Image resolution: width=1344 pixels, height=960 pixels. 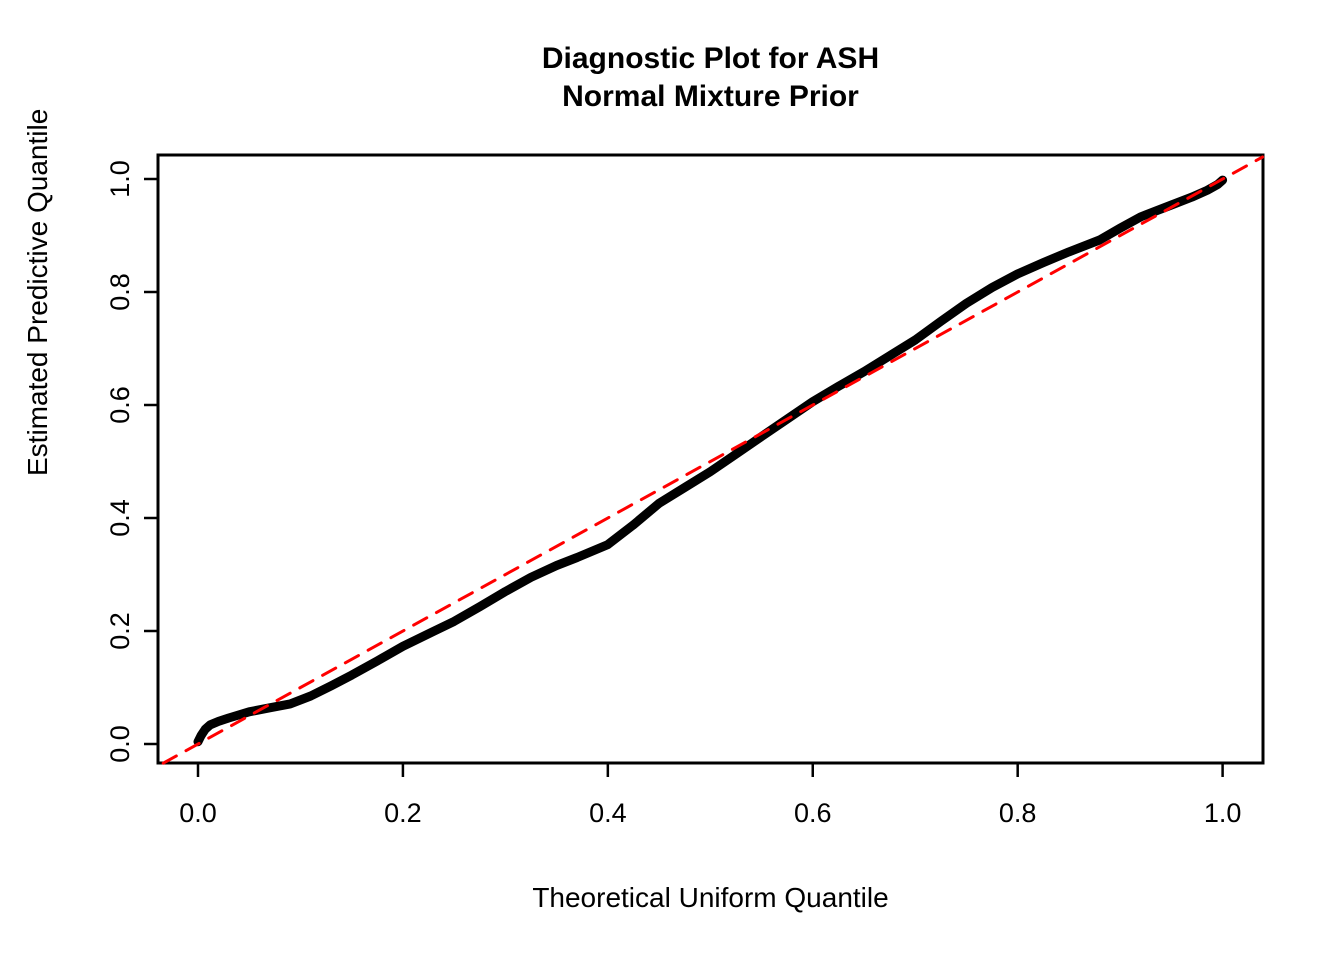 I want to click on x-axis-tick-label: 0.0, so click(x=198, y=813).